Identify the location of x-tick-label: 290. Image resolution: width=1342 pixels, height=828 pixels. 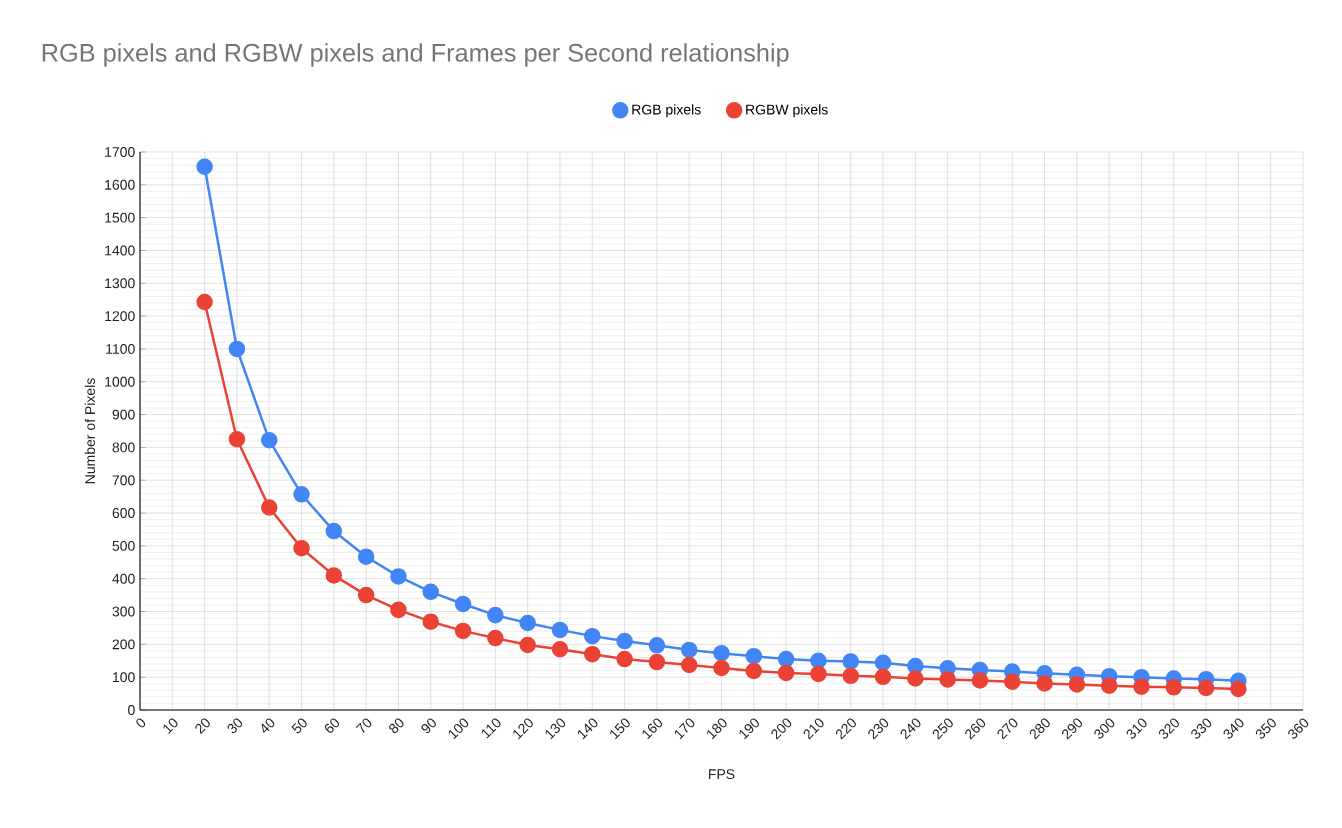
(1072, 729).